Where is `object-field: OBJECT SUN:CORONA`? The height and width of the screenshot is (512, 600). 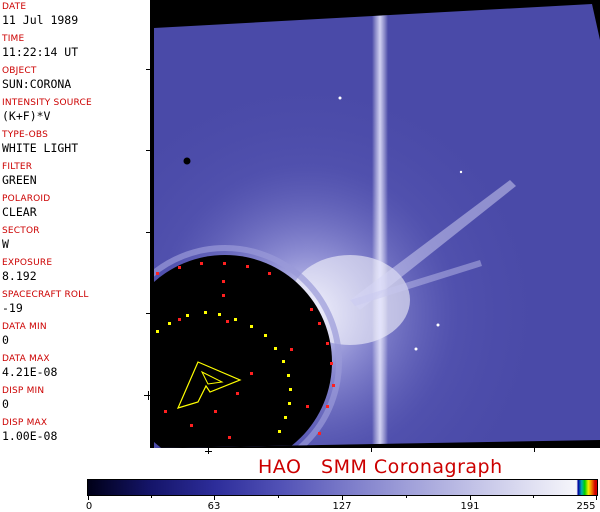
object-field: OBJECT SUN:CORONA is located at coordinates (36, 78).